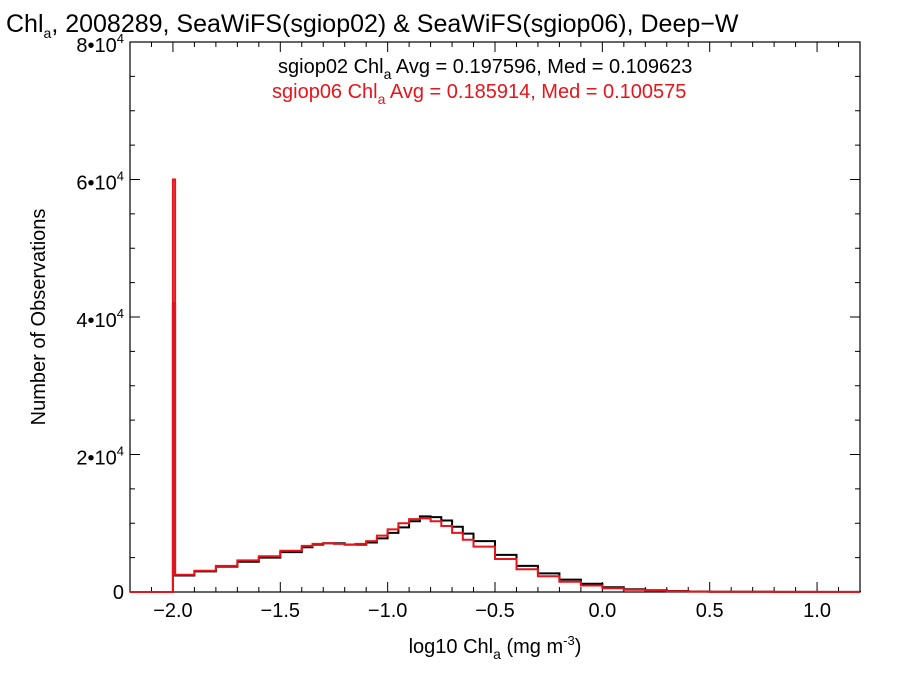 The width and height of the screenshot is (900, 675). I want to click on legend-sgiop06-stats: Avg = 0.185914, Med = 0.100575, so click(535, 92).